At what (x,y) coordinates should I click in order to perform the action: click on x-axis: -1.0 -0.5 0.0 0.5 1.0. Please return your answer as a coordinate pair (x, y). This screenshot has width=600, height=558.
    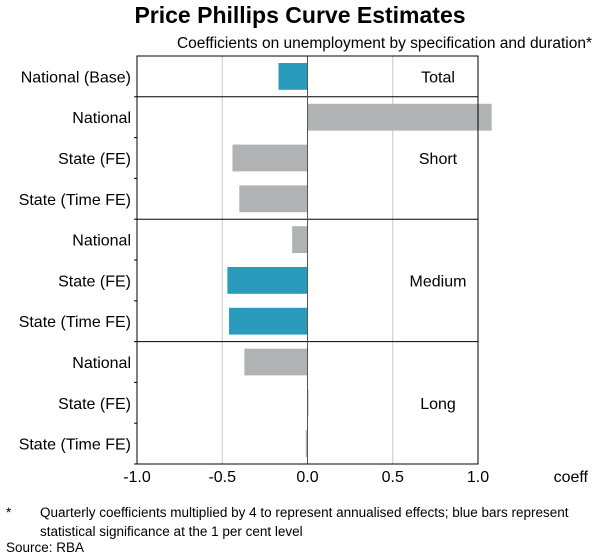
    Looking at the image, I should click on (306, 477).